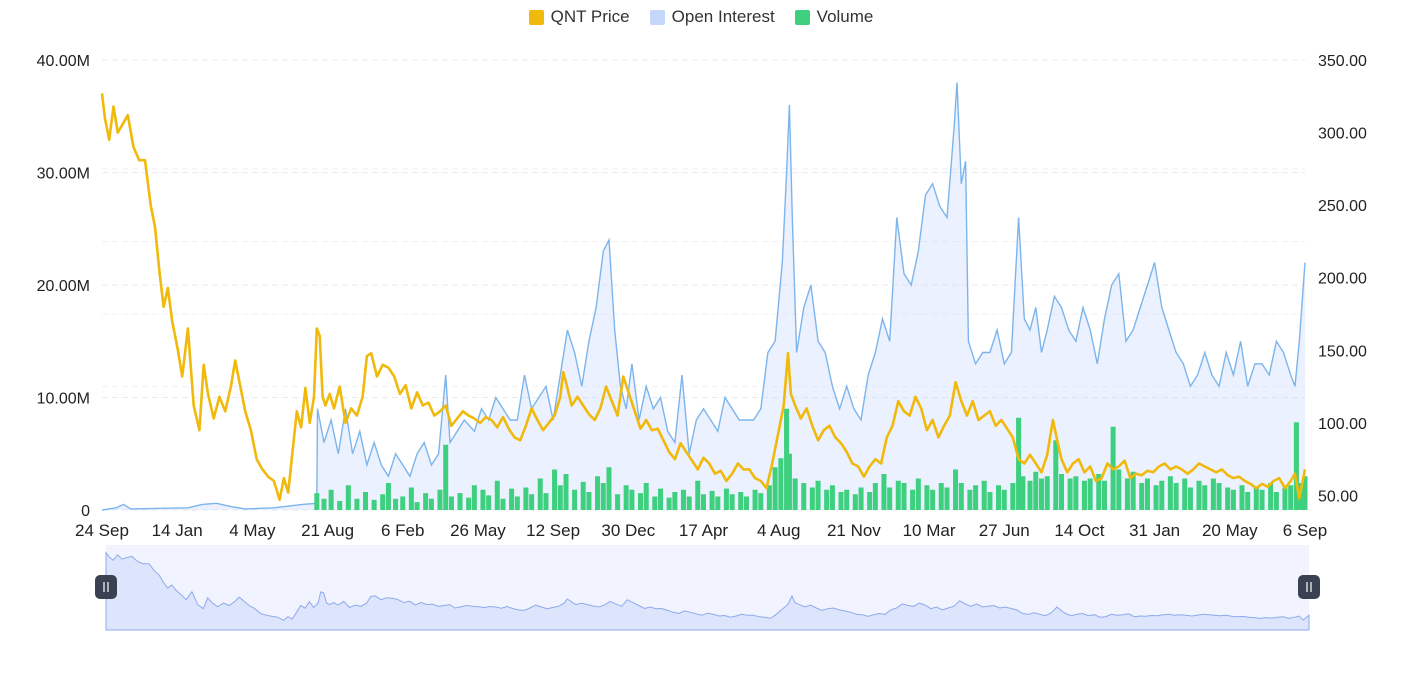  Describe the element at coordinates (63, 399) in the screenshot. I see `y-left-tick-label: 10.00M` at that location.